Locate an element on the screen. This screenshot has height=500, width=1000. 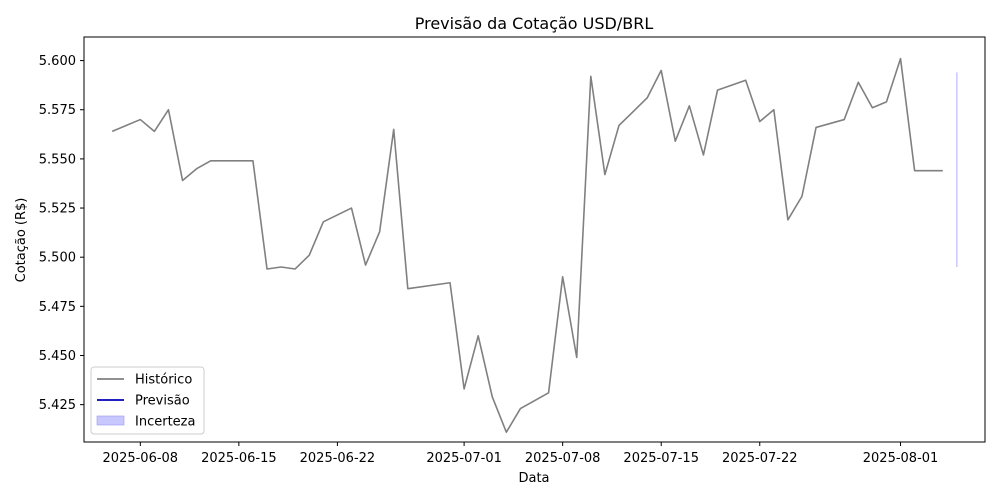
y-tick-label: 5.575 is located at coordinates (57, 110).